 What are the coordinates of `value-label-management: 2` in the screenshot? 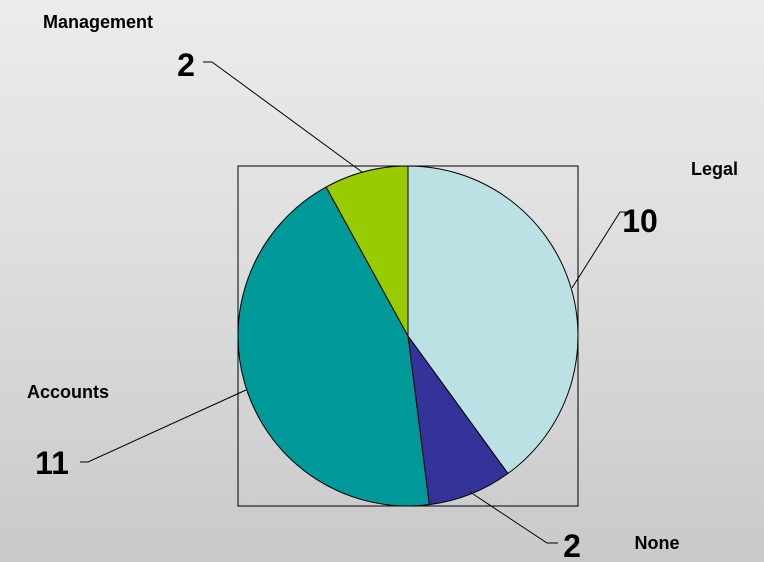 It's located at (186, 65).